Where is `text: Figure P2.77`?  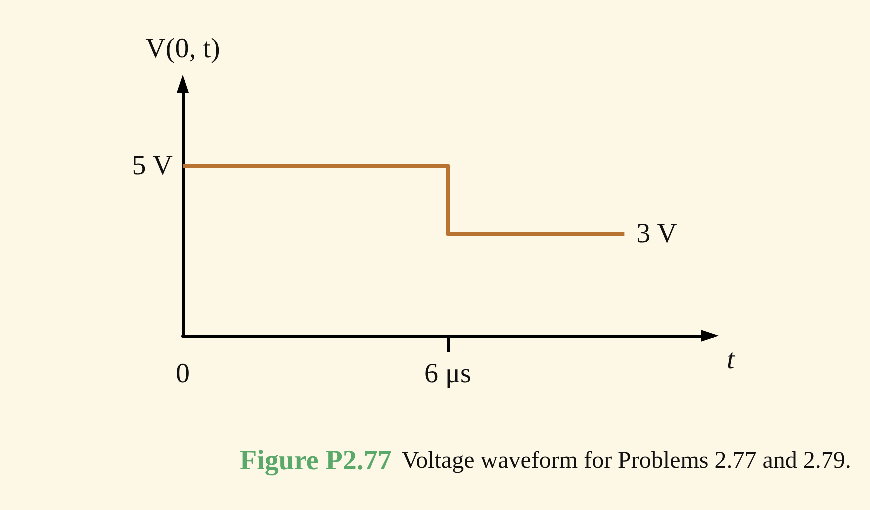
text: Figure P2.77 is located at coordinates (316, 461).